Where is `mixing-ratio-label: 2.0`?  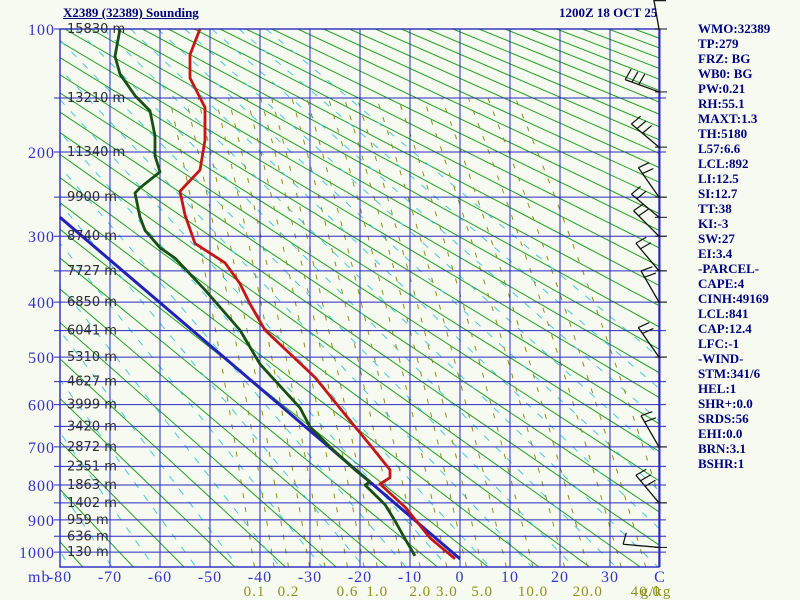
mixing-ratio-label: 2.0 is located at coordinates (420, 592).